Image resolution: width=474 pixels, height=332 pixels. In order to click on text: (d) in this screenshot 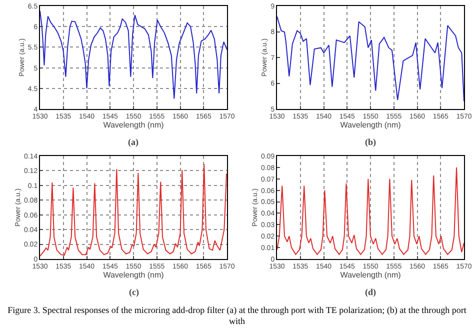, I will do `click(370, 292)`.